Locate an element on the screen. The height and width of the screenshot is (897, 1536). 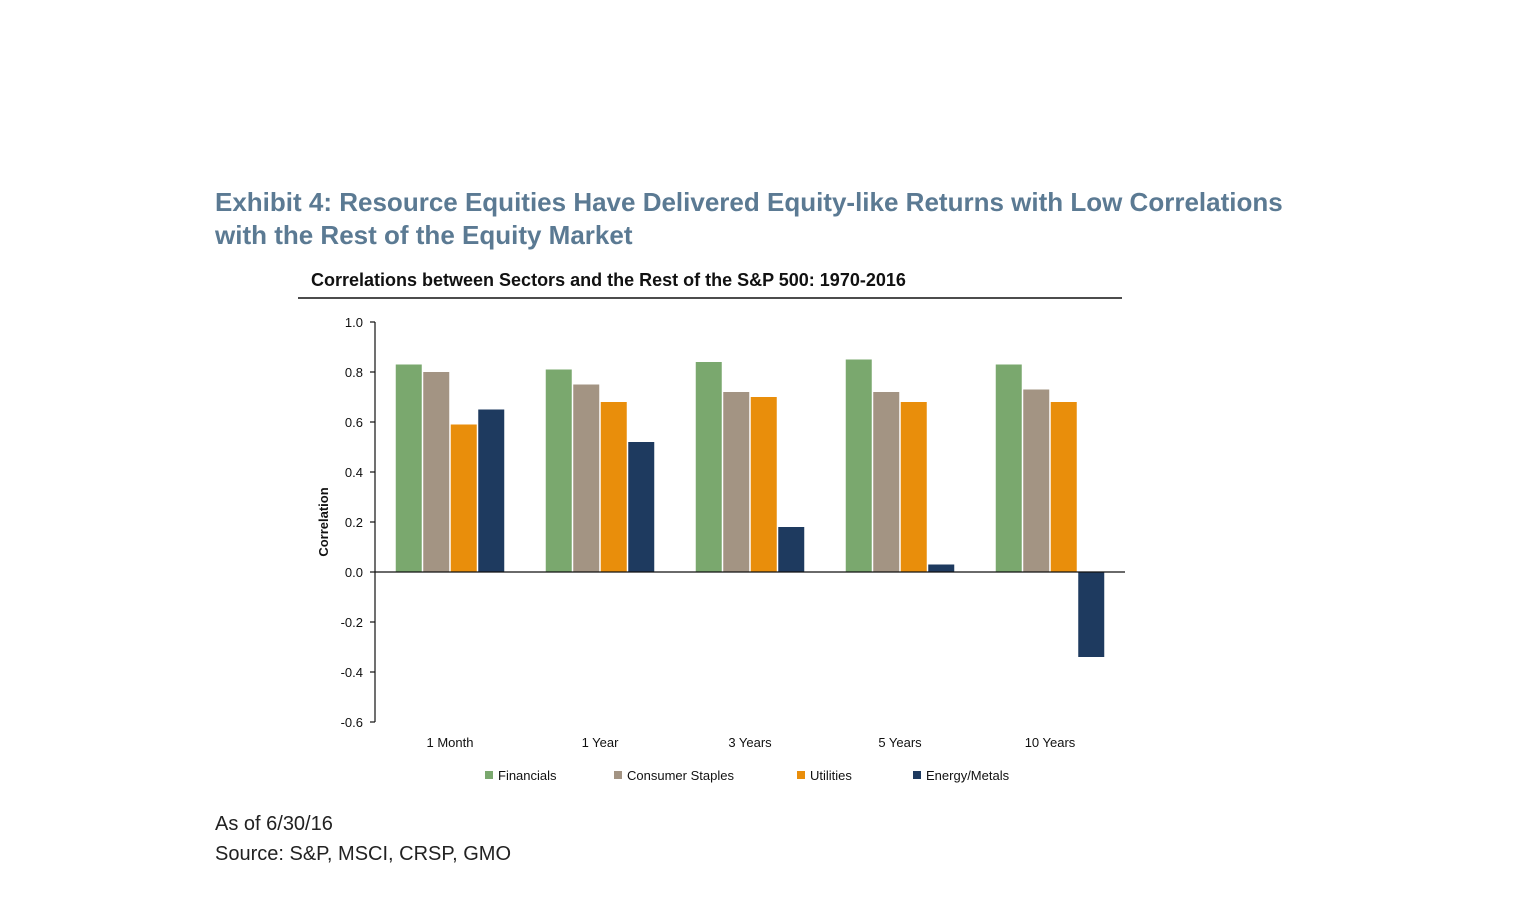
y-tick-label: -0.6 is located at coordinates (352, 722).